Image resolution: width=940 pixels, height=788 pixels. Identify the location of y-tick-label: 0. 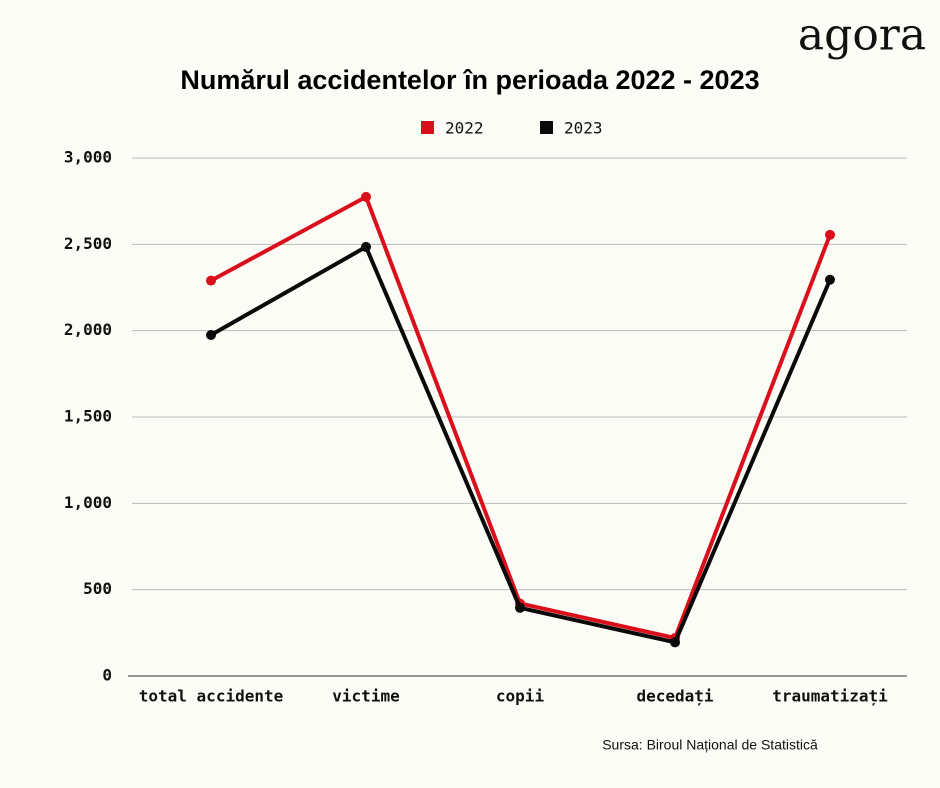
(107, 675).